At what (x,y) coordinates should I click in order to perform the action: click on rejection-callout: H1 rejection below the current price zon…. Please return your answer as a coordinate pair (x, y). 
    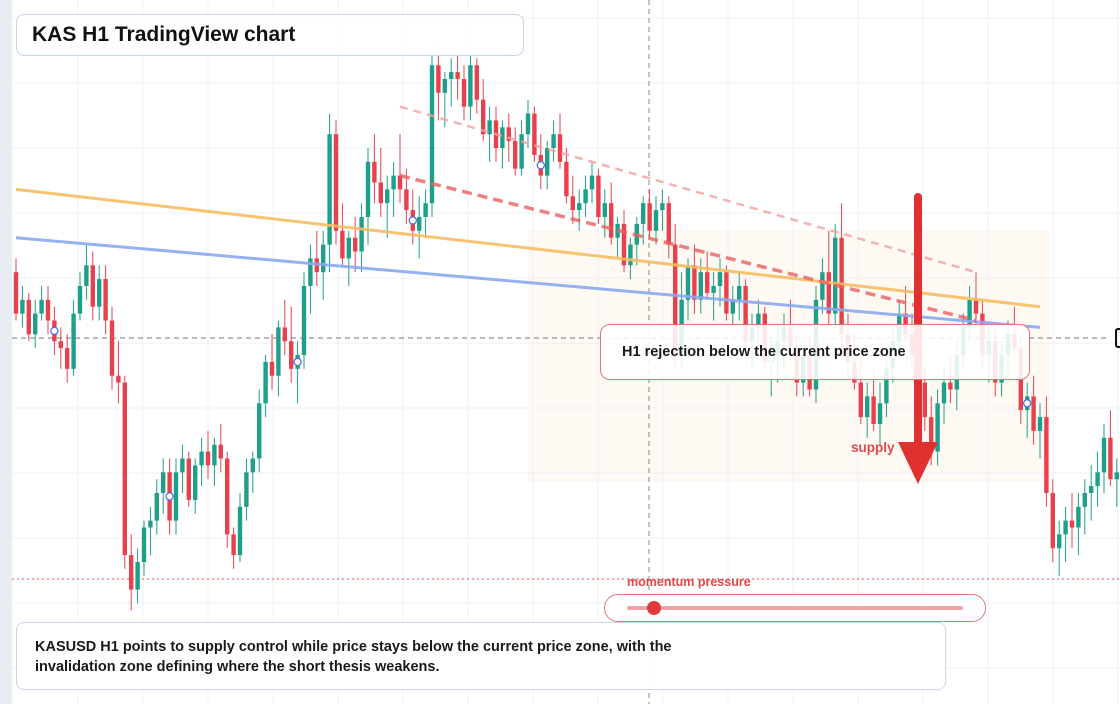
    Looking at the image, I should click on (815, 352).